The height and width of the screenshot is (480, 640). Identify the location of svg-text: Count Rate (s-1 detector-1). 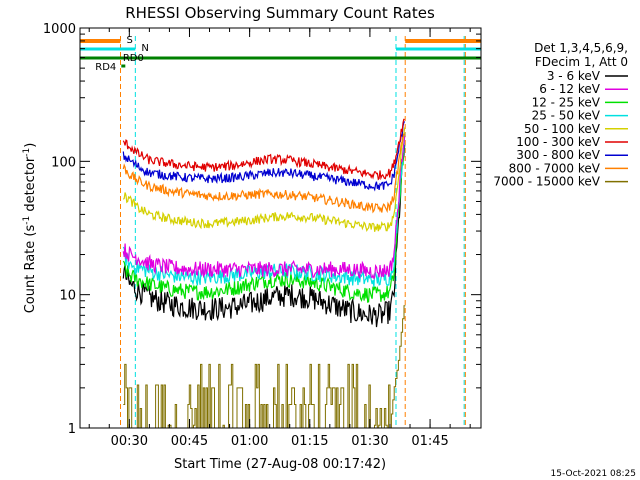
(30, 228).